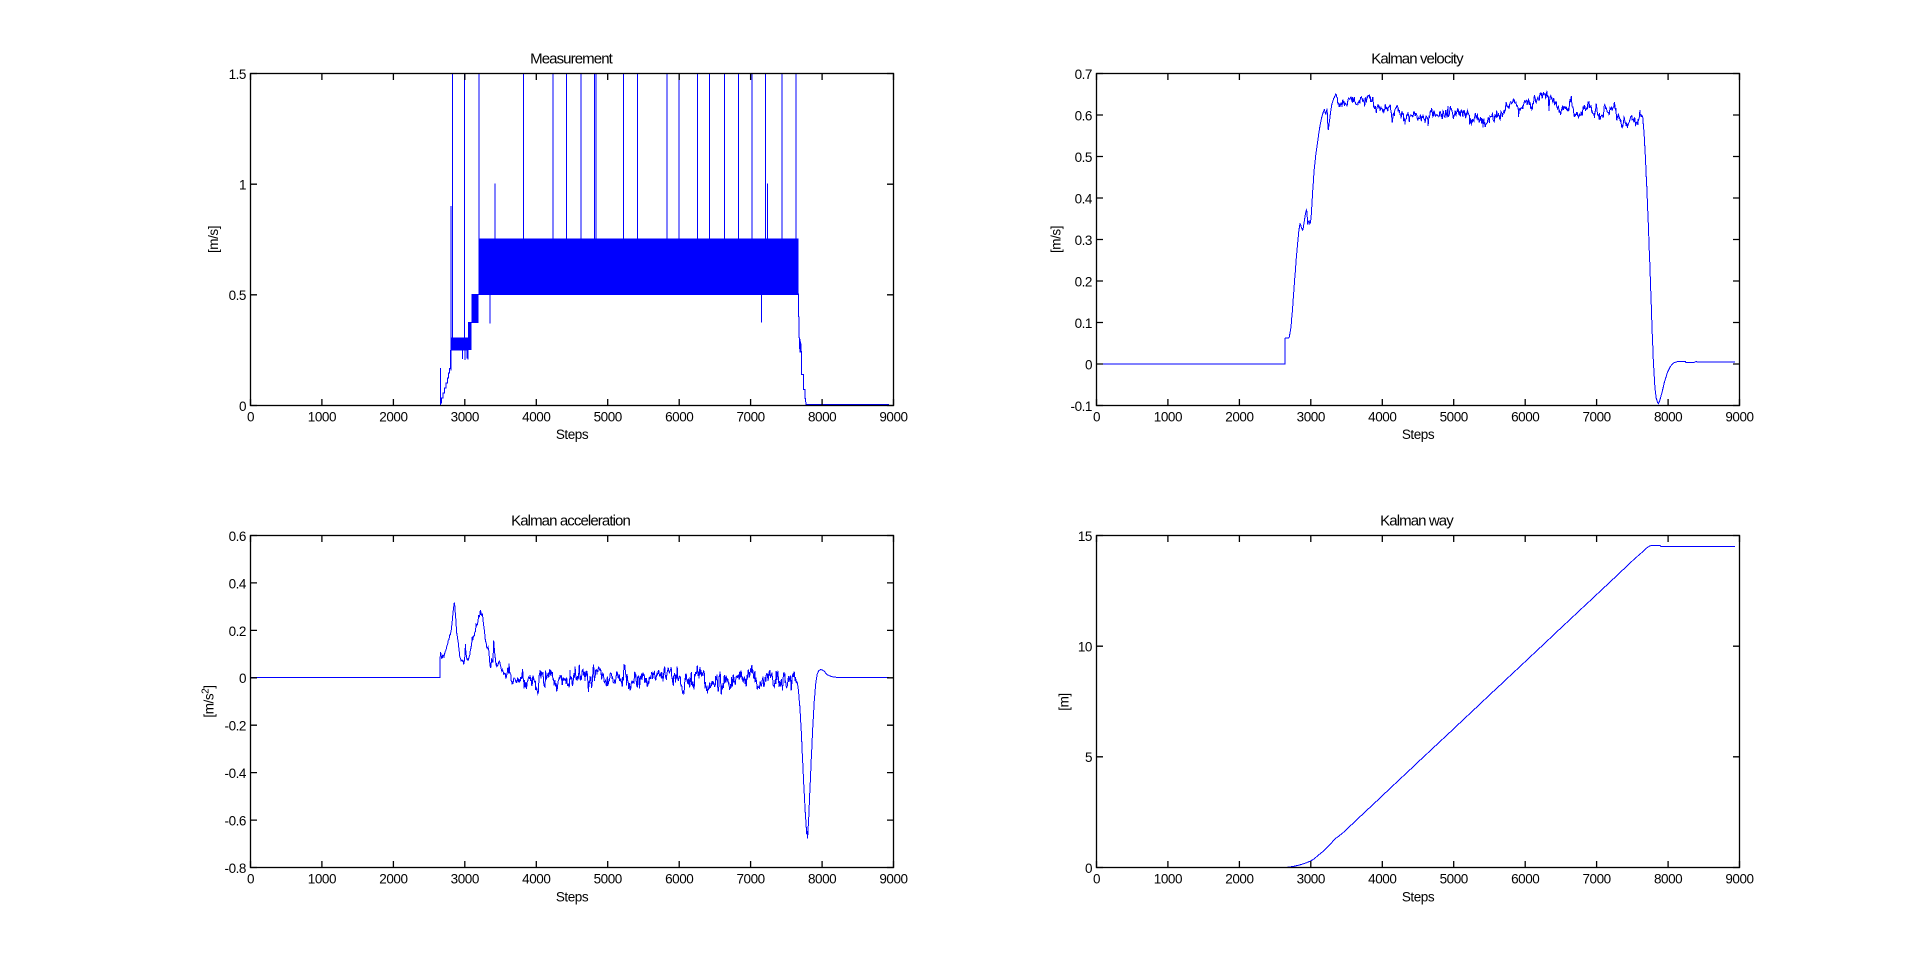 This screenshot has height=979, width=1921. I want to click on svg-text: 0.1, so click(1083, 323).